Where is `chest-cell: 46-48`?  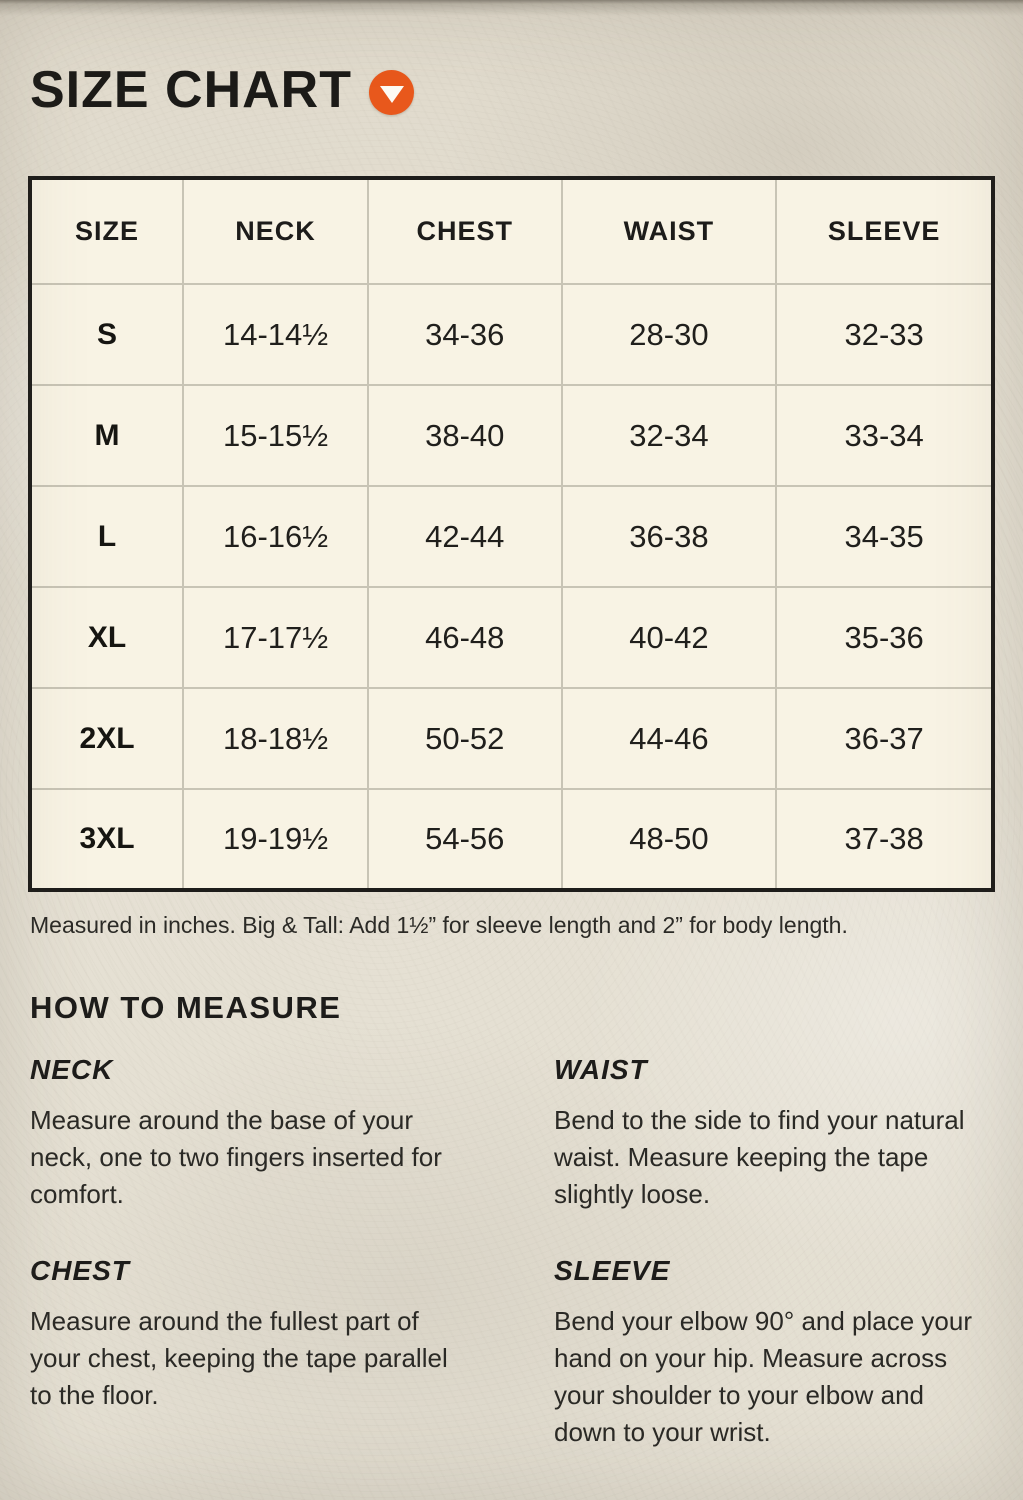 chest-cell: 46-48 is located at coordinates (465, 637).